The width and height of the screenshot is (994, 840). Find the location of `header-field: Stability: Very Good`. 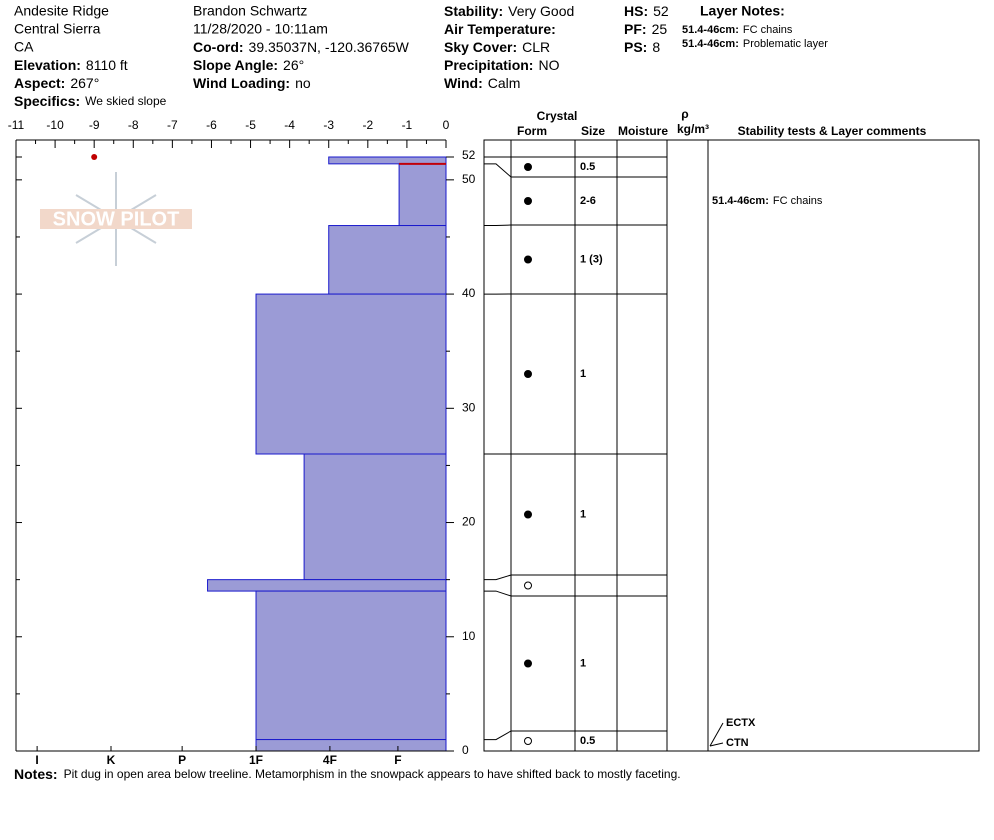

header-field: Stability: Very Good is located at coordinates (509, 11).